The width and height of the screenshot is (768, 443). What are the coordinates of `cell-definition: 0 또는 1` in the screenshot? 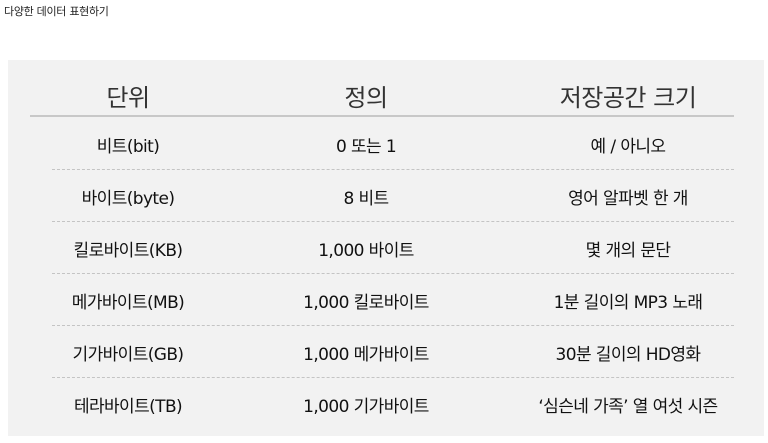 It's located at (366, 147).